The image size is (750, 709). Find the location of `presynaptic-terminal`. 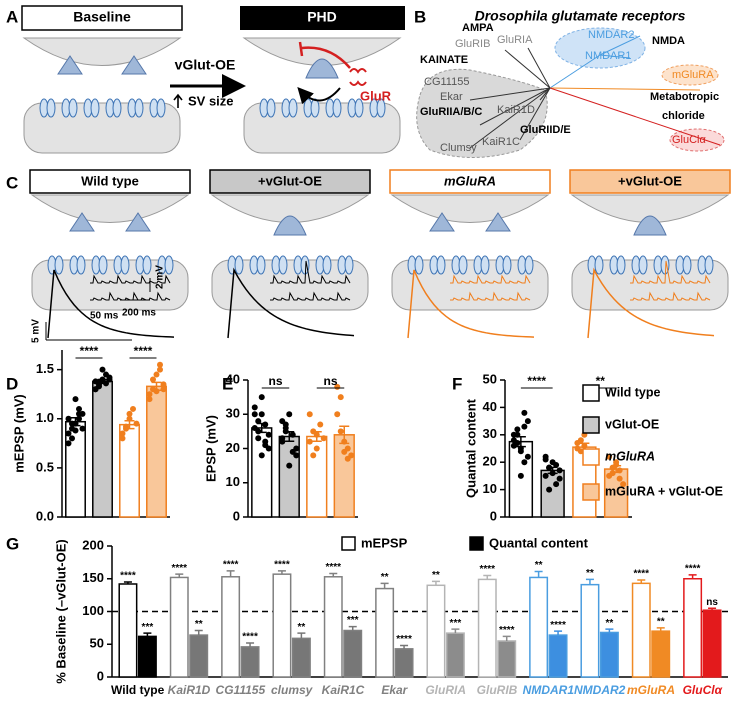

presynaptic-terminal is located at coordinates (102, 51).